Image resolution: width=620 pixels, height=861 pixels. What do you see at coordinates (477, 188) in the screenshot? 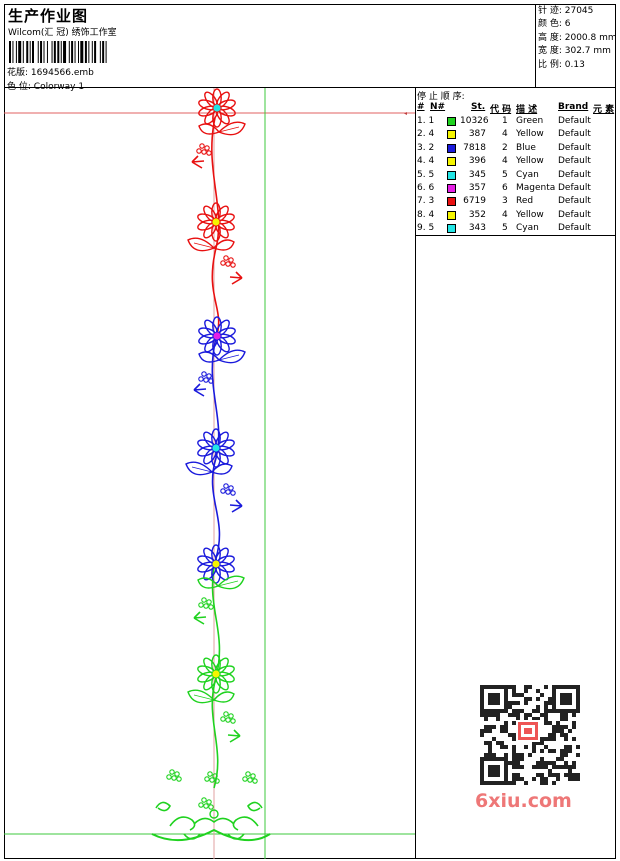
I see `row-stitches: 357` at bounding box center [477, 188].